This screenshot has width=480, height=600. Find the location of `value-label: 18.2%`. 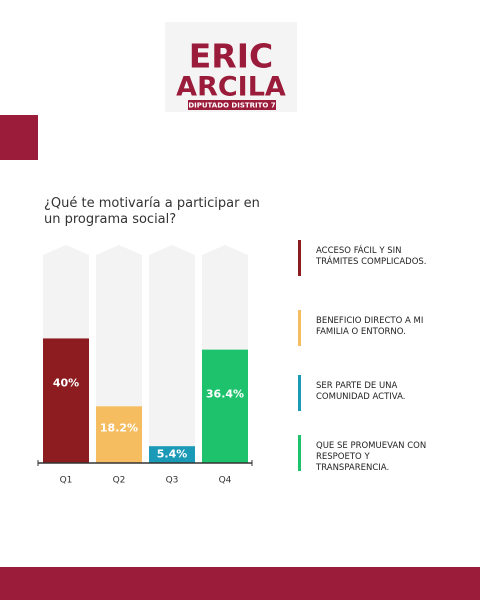

value-label: 18.2% is located at coordinates (119, 428).